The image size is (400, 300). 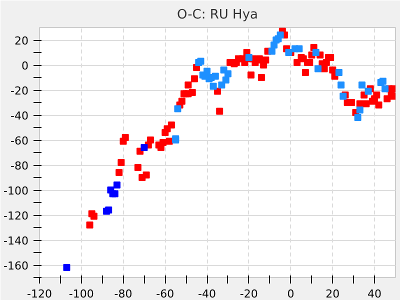 I want to click on x-tick-label: -20, so click(x=249, y=294).